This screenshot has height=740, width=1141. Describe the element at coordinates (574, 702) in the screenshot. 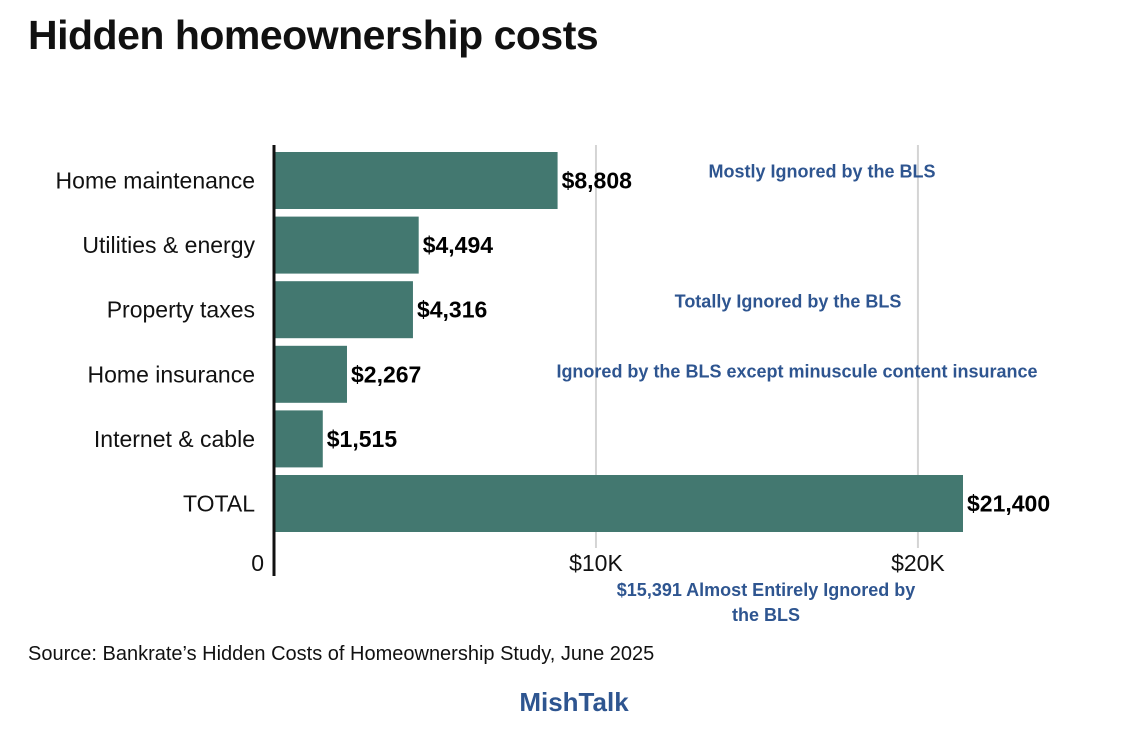

I see `brand-label: MishTalk` at that location.